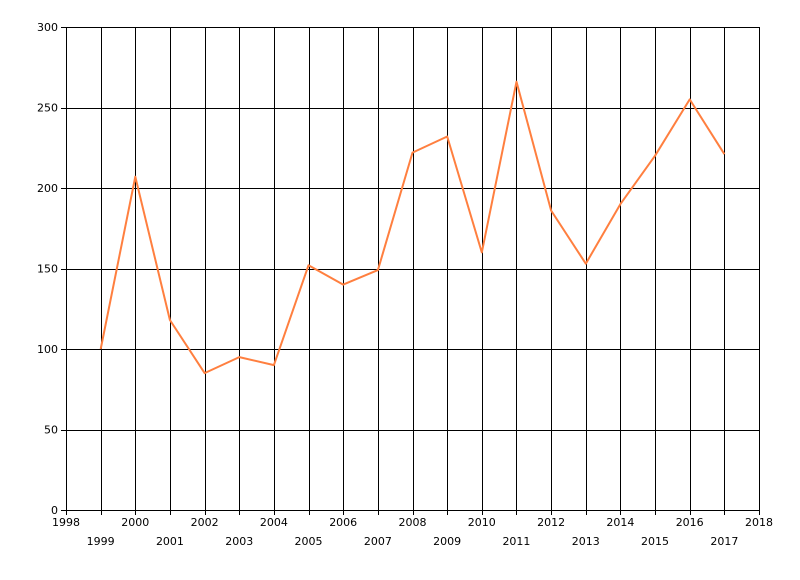 The height and width of the screenshot is (580, 800). What do you see at coordinates (655, 541) in the screenshot?
I see `x-tick-label: 2015` at bounding box center [655, 541].